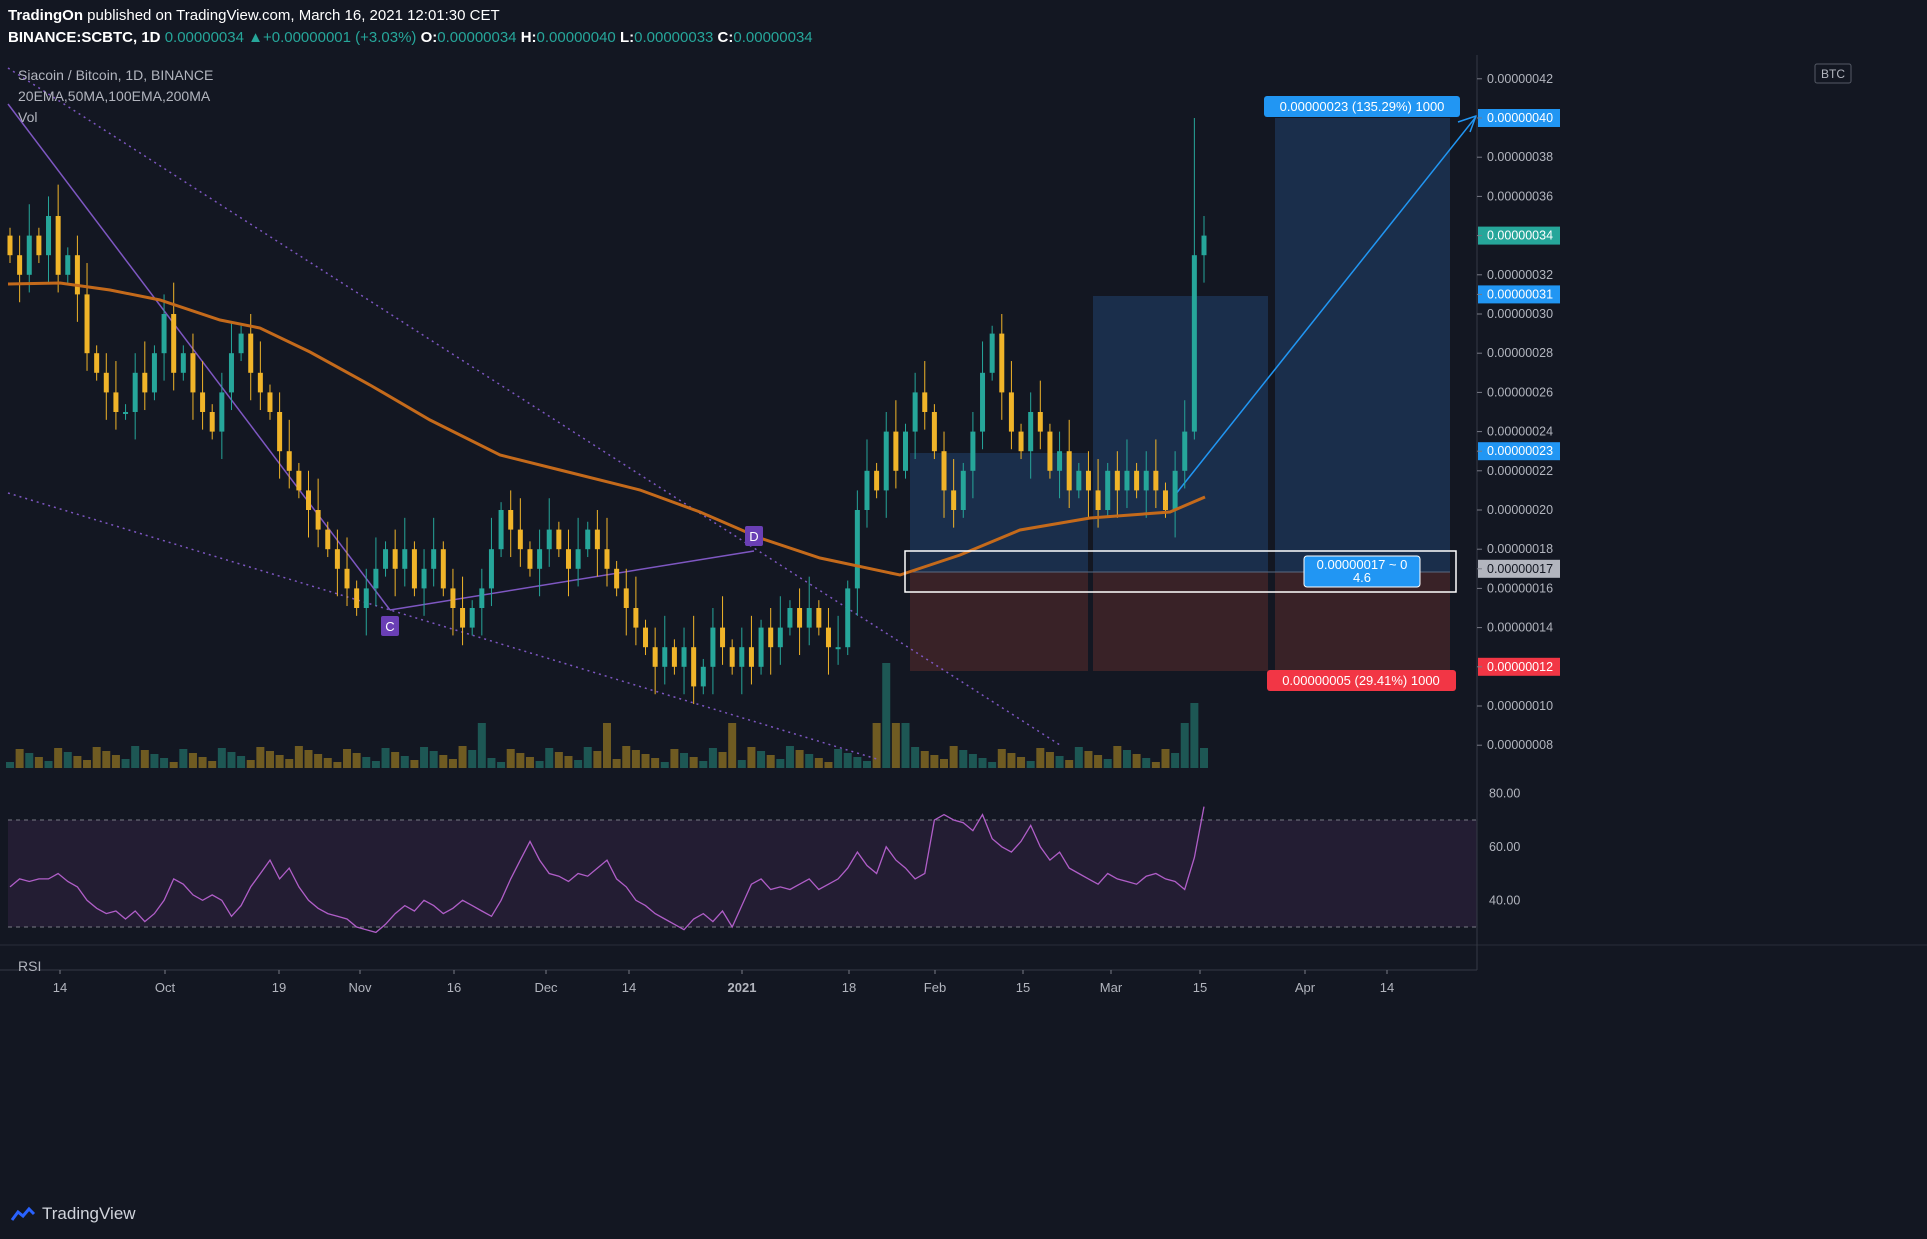 The width and height of the screenshot is (1927, 1239). I want to click on time-label: 19, so click(279, 987).